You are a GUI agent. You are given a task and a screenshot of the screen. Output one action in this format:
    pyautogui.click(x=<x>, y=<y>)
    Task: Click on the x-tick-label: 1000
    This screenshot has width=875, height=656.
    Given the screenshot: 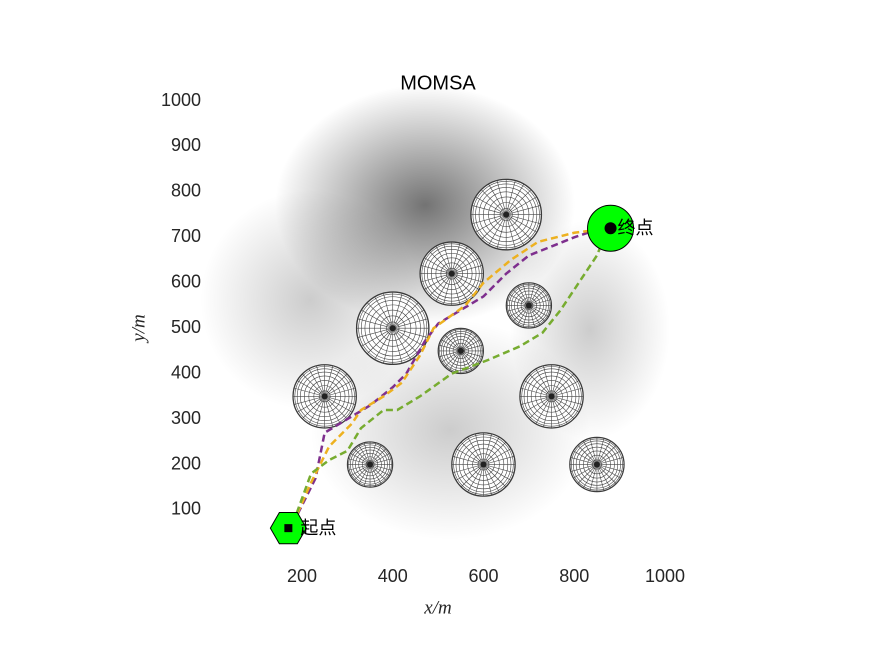 What is the action you would take?
    pyautogui.click(x=665, y=576)
    